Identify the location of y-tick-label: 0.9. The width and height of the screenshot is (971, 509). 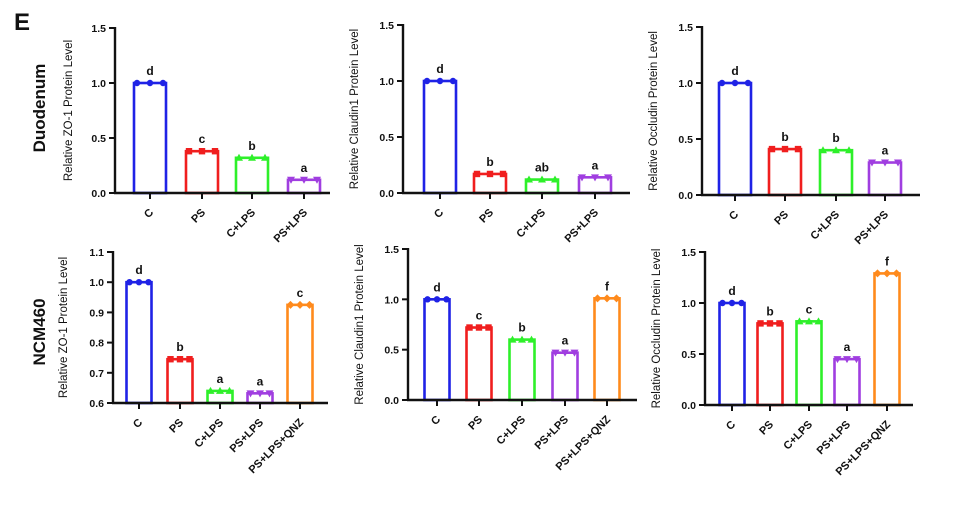
(96, 313).